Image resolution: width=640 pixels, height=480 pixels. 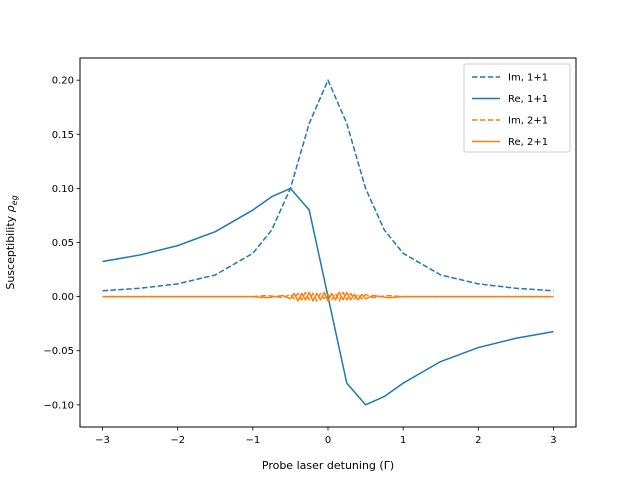 What do you see at coordinates (528, 121) in the screenshot?
I see `legend-label: Im, 2+1` at bounding box center [528, 121].